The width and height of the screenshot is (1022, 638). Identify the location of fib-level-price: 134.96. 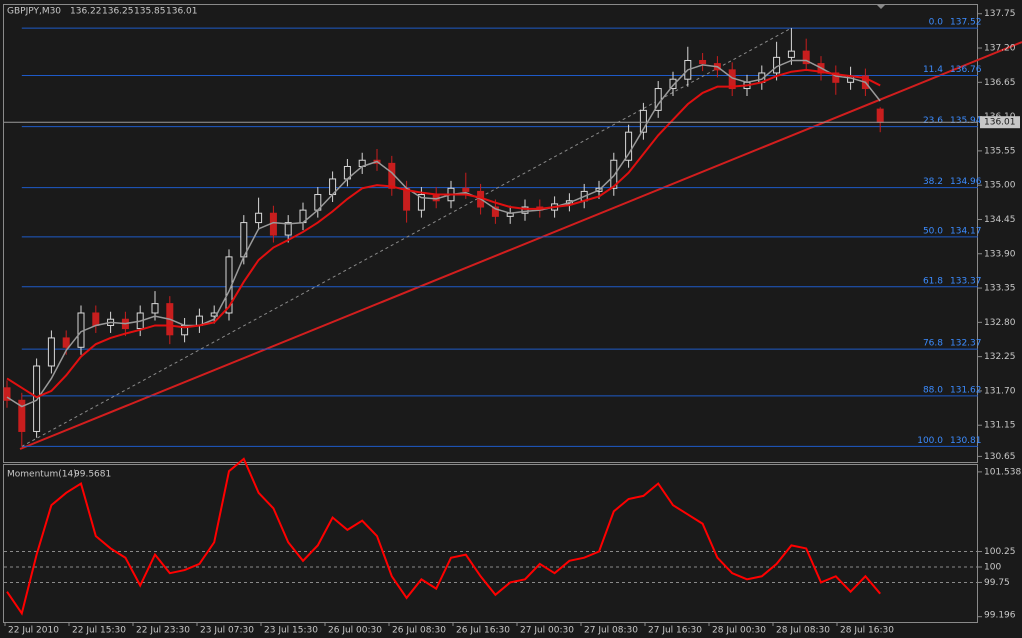
(966, 182).